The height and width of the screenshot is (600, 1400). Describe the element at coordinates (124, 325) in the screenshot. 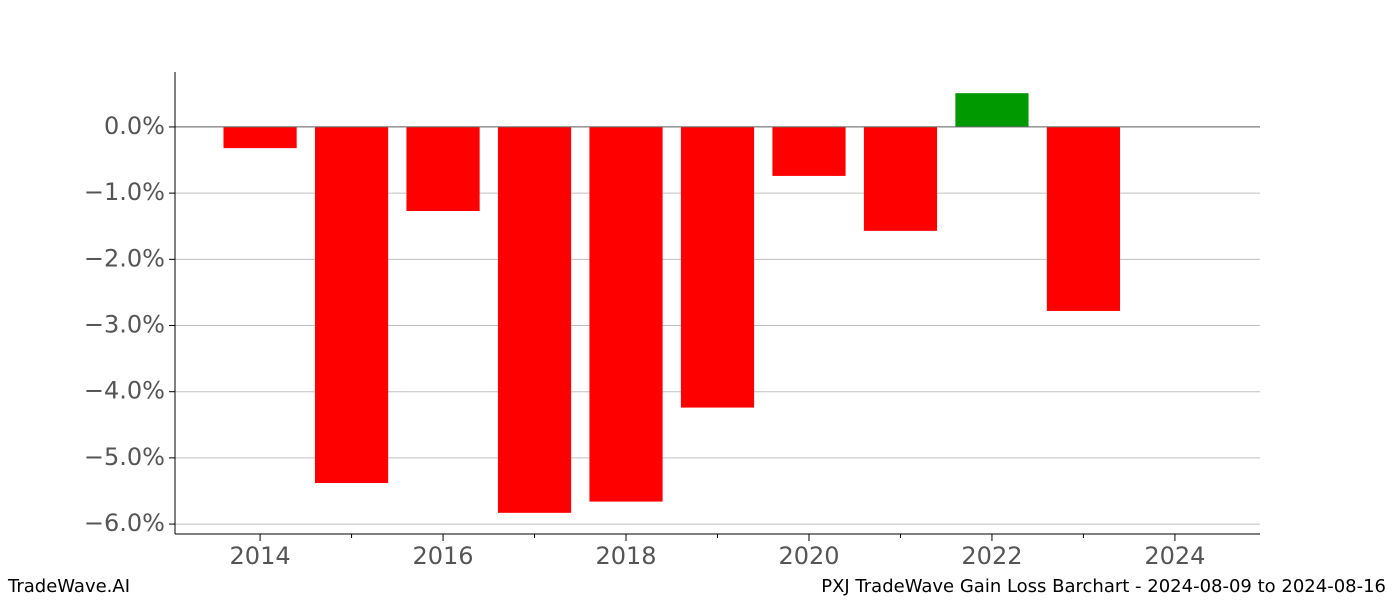

I see `y-tick-label: −3.0%` at that location.